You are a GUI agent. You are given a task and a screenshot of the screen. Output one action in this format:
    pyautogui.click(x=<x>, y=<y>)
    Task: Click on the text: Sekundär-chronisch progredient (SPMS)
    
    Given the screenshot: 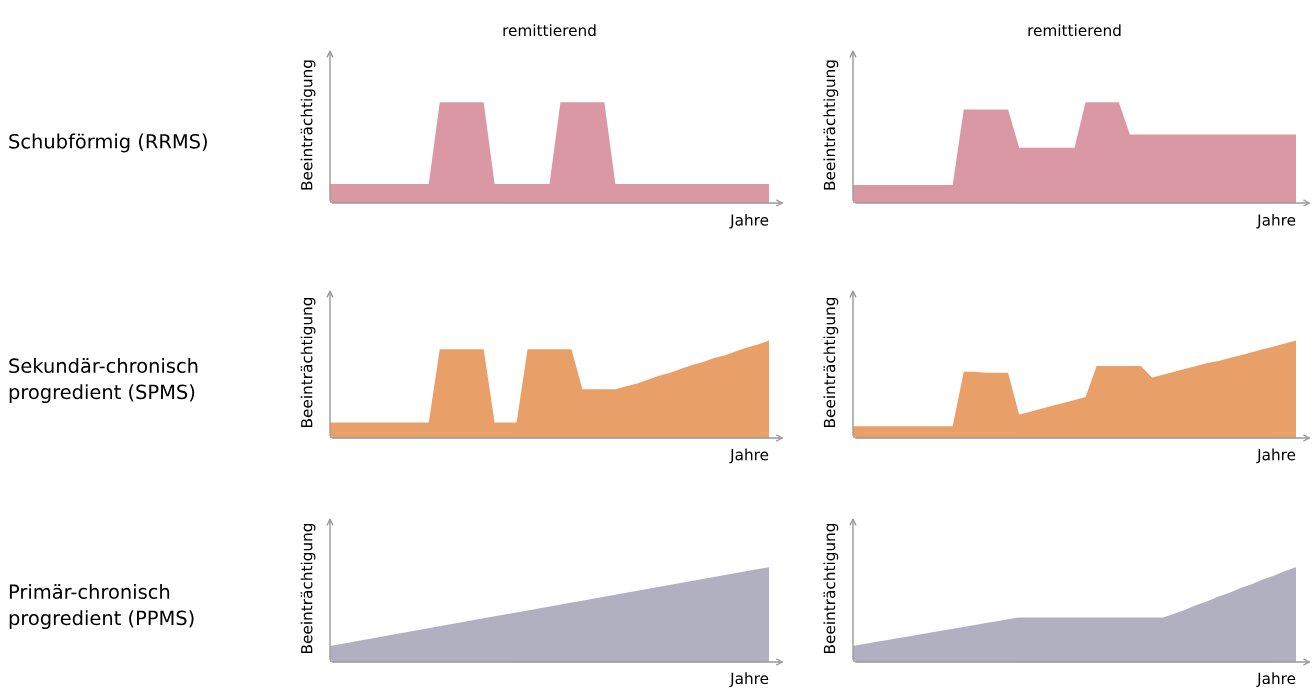 What is the action you would take?
    pyautogui.click(x=103, y=380)
    